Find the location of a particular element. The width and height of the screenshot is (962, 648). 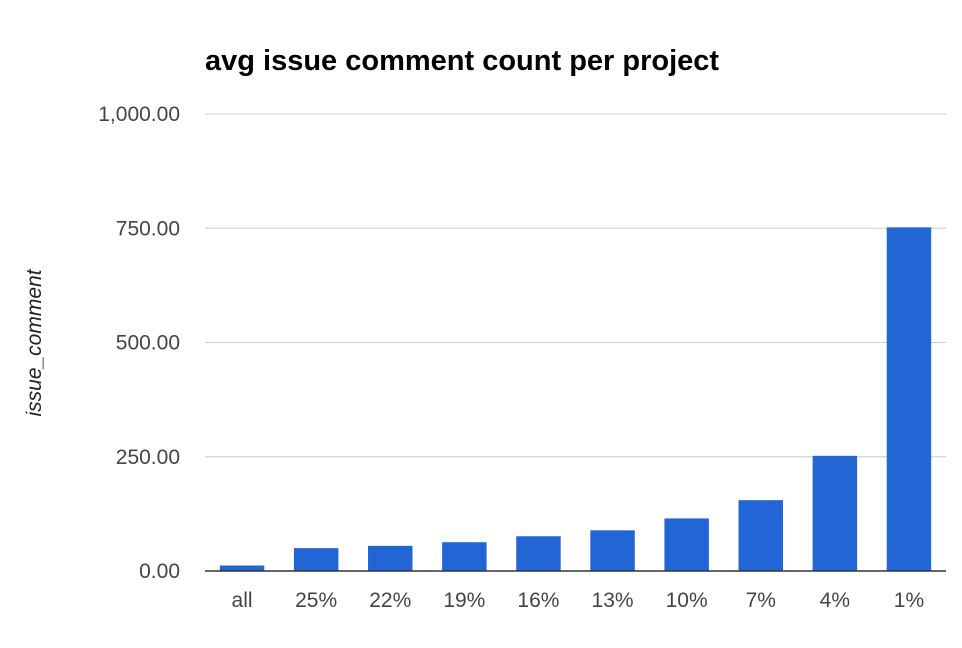

bar-16pct is located at coordinates (538, 553).